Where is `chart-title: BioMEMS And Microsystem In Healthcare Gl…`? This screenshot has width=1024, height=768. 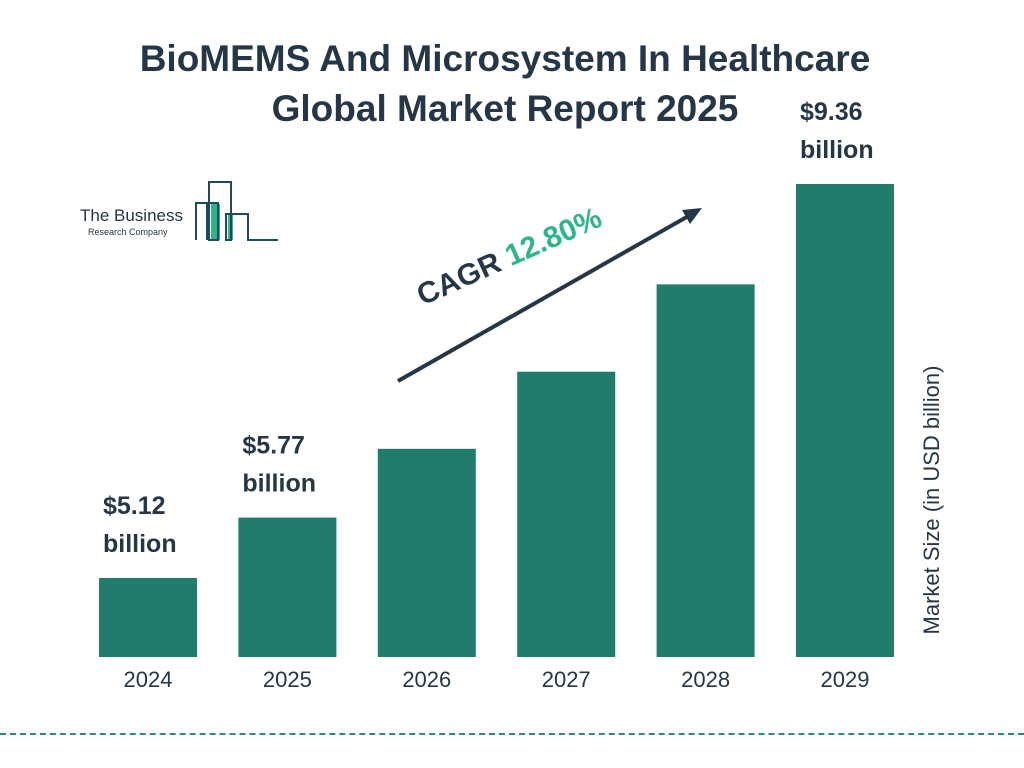
chart-title: BioMEMS And Microsystem In Healthcare Gl… is located at coordinates (505, 84).